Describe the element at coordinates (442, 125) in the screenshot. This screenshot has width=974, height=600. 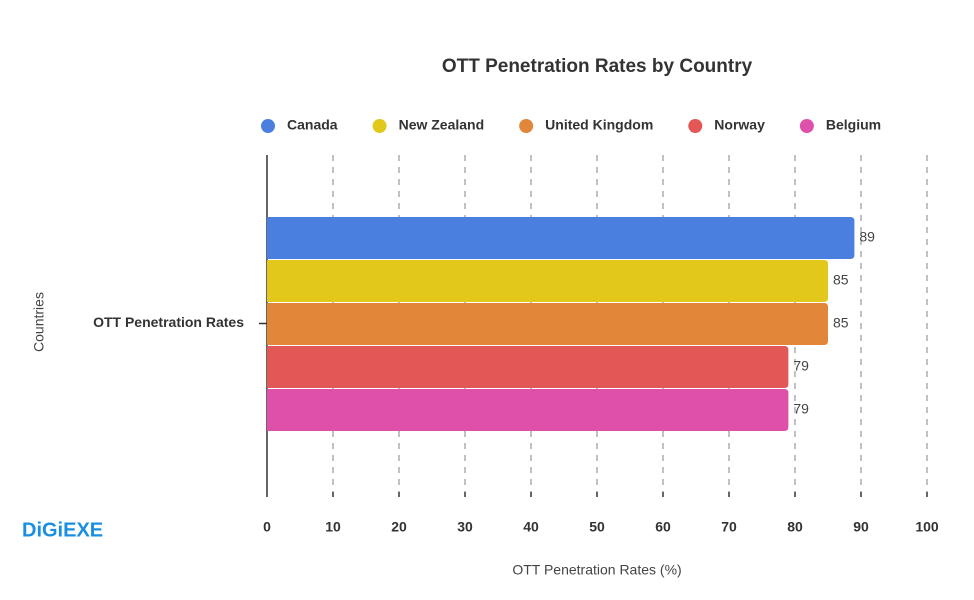
I see `legend-label: New Zealand` at that location.